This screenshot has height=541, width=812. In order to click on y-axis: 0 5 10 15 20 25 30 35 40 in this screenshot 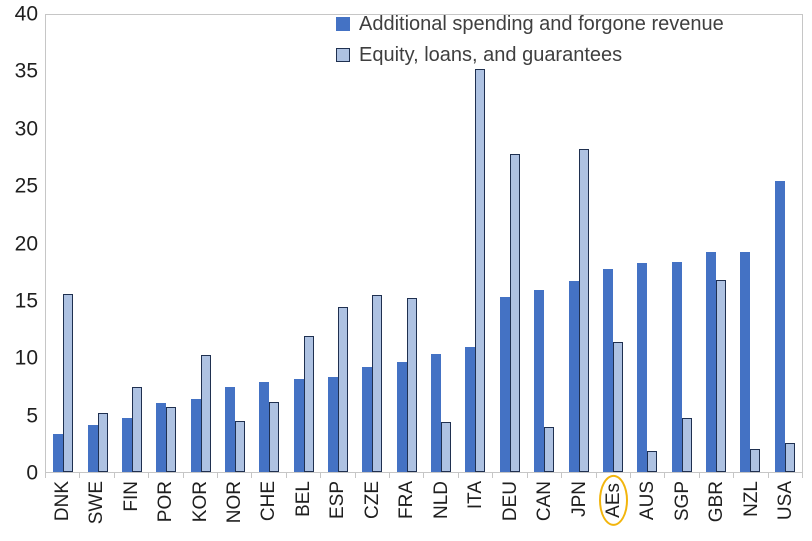, I will do `click(19, 244)`.